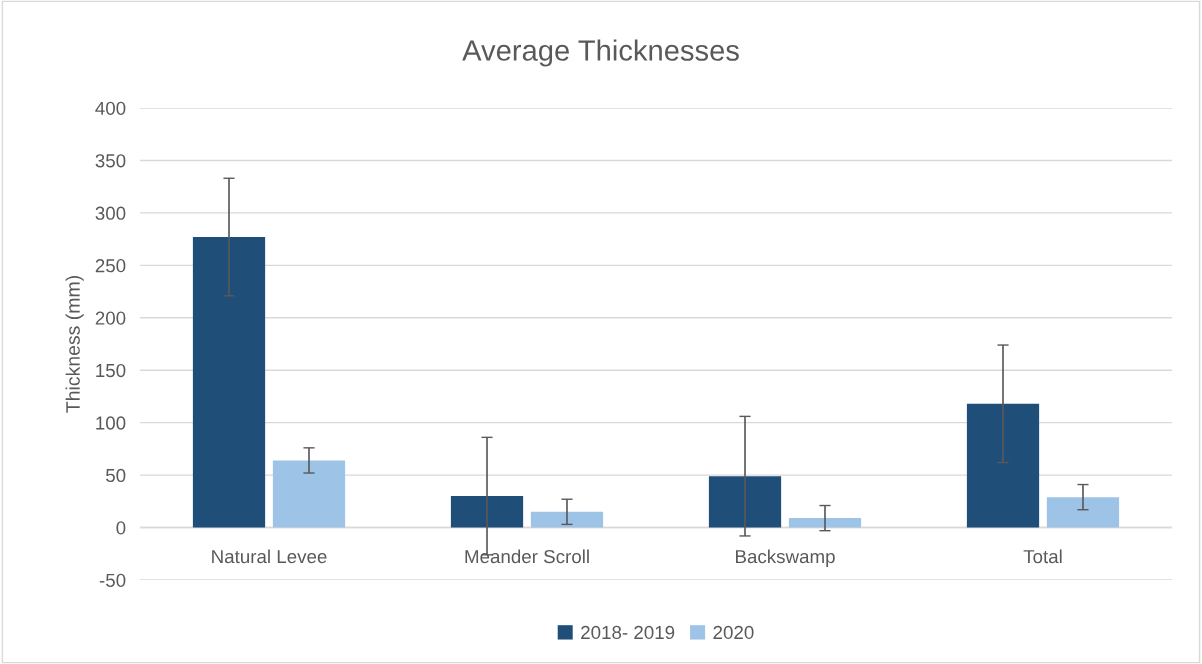 The width and height of the screenshot is (1202, 664). I want to click on y-tick-label: 350, so click(110, 161).